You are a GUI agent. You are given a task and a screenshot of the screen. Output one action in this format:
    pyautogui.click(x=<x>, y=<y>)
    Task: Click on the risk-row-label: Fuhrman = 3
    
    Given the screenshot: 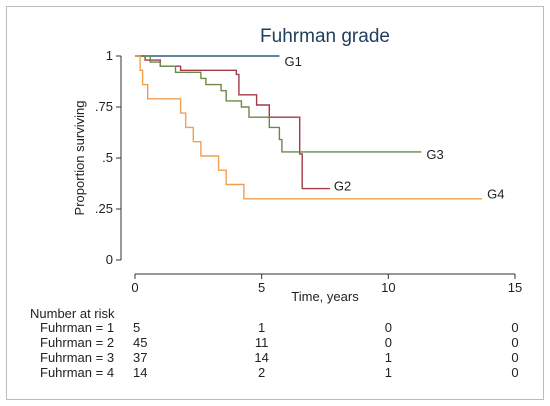 What is the action you would take?
    pyautogui.click(x=77, y=357)
    